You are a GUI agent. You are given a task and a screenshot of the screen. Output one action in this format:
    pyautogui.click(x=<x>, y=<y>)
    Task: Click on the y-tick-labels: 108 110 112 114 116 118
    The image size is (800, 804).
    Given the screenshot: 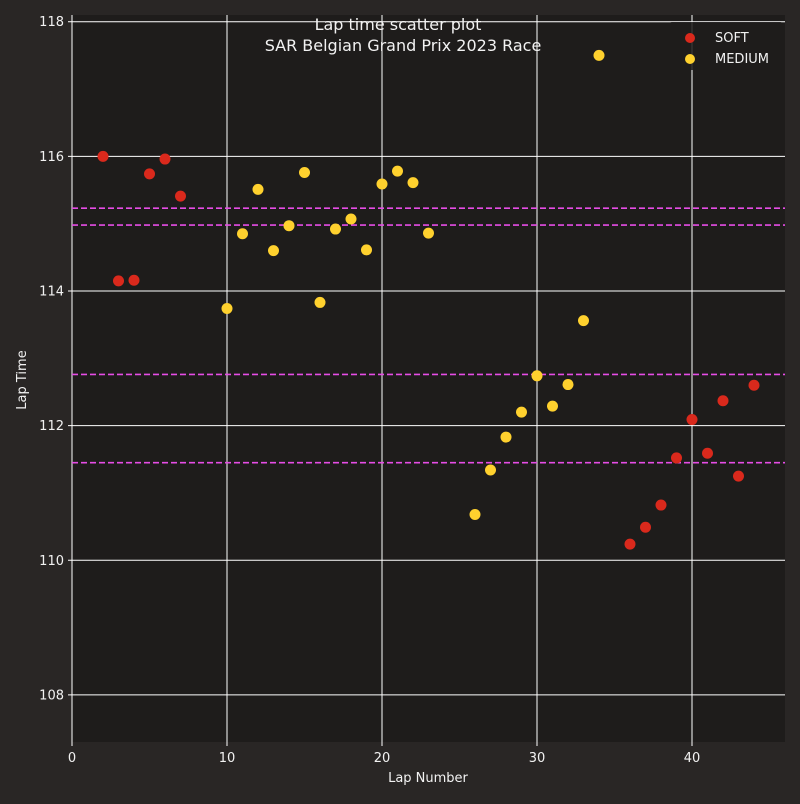 What is the action you would take?
    pyautogui.click(x=51, y=359)
    